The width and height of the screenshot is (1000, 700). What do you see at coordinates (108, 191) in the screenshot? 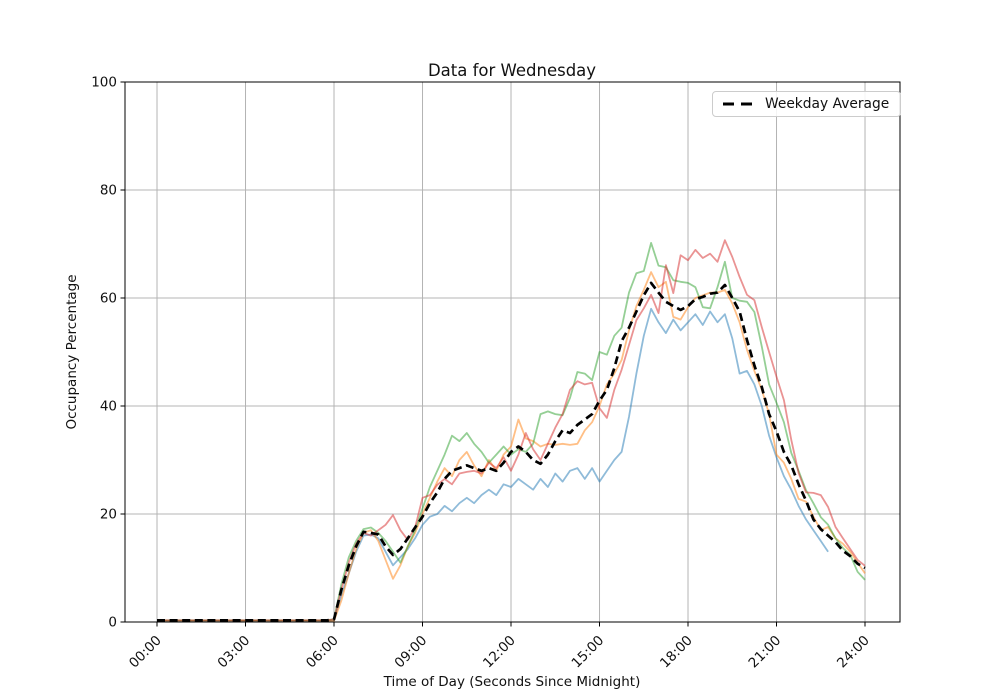
I see `y-tick-label: 80` at bounding box center [108, 191].